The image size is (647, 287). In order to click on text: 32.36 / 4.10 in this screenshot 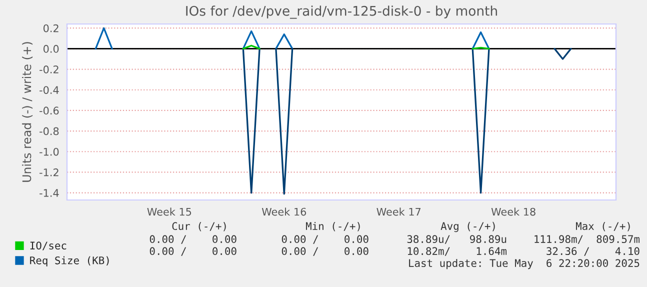, I will do `click(593, 251)`.